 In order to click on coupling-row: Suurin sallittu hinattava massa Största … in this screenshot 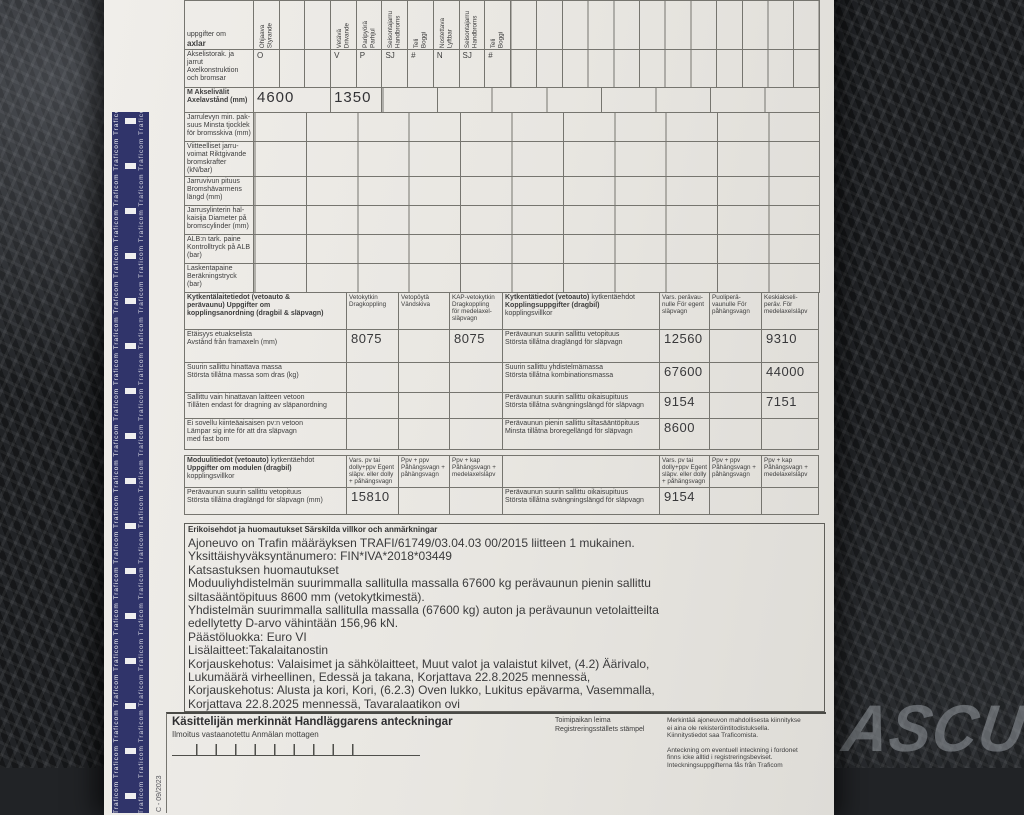, I will do `click(501, 377)`.